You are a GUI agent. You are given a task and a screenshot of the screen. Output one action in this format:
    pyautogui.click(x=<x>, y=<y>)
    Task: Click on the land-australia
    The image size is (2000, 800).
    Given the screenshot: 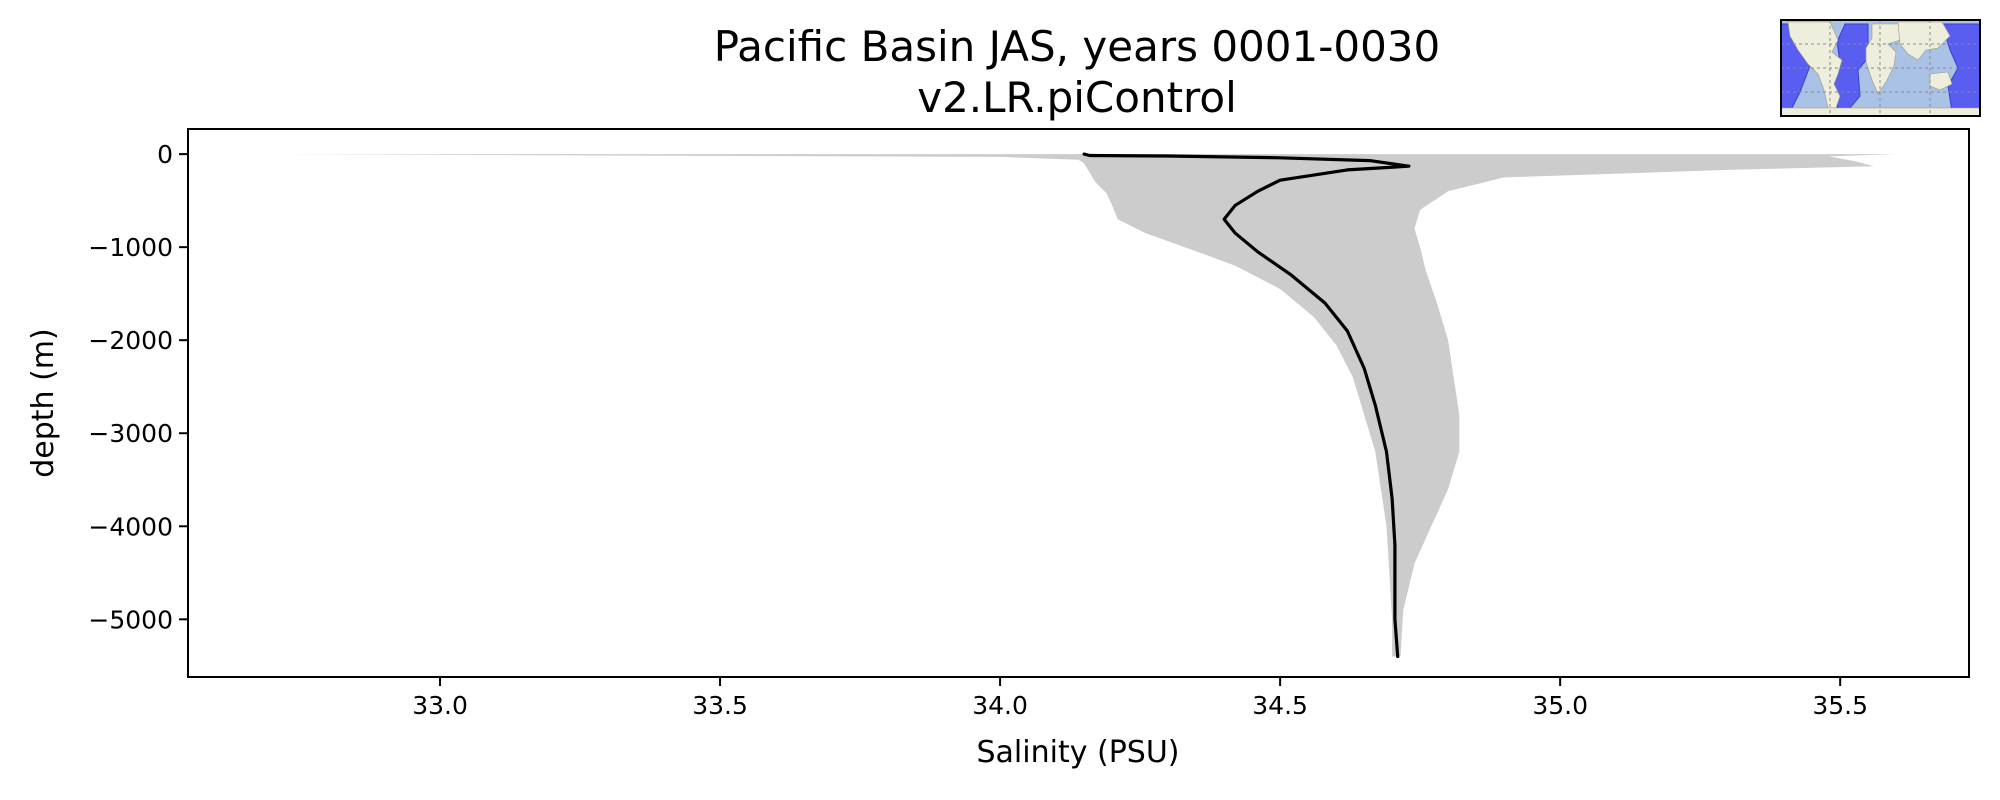 What is the action you would take?
    pyautogui.click(x=1941, y=81)
    